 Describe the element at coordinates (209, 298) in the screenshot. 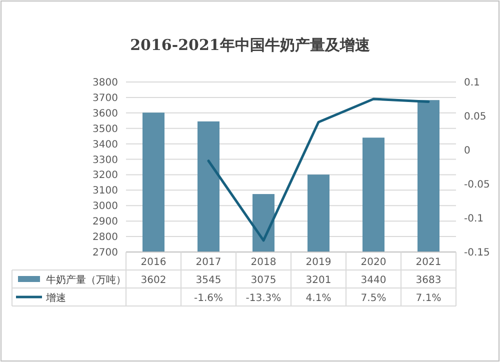

I see `data-label: -1.6%` at that location.